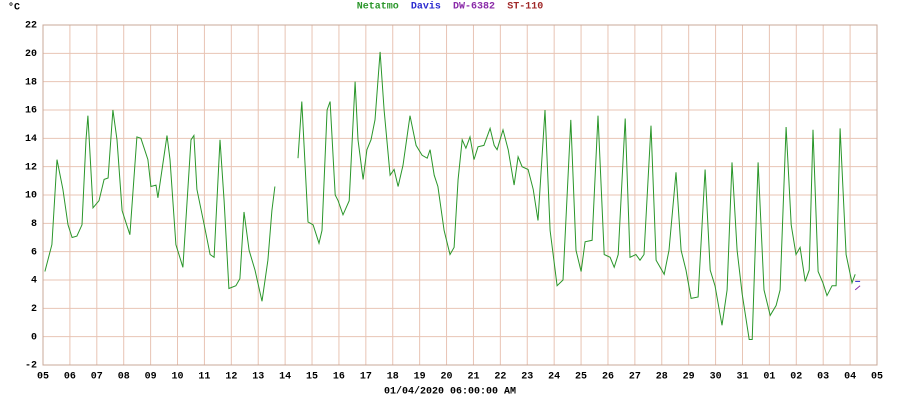 This screenshot has height=400, width=900. What do you see at coordinates (426, 7) in the screenshot?
I see `legend-entry: Davis` at bounding box center [426, 7].